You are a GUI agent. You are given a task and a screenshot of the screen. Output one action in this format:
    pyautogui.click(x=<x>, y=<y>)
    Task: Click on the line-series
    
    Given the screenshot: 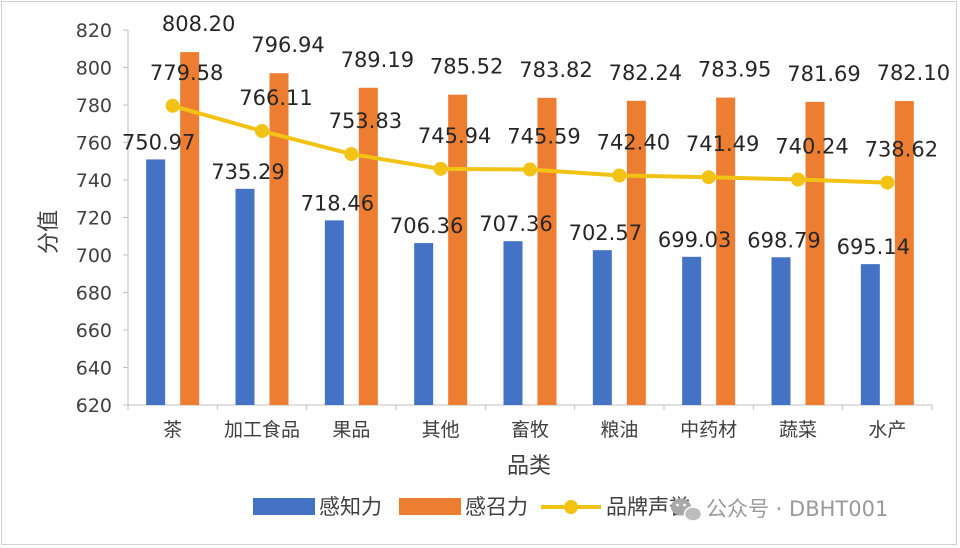 What is the action you would take?
    pyautogui.click(x=530, y=144)
    